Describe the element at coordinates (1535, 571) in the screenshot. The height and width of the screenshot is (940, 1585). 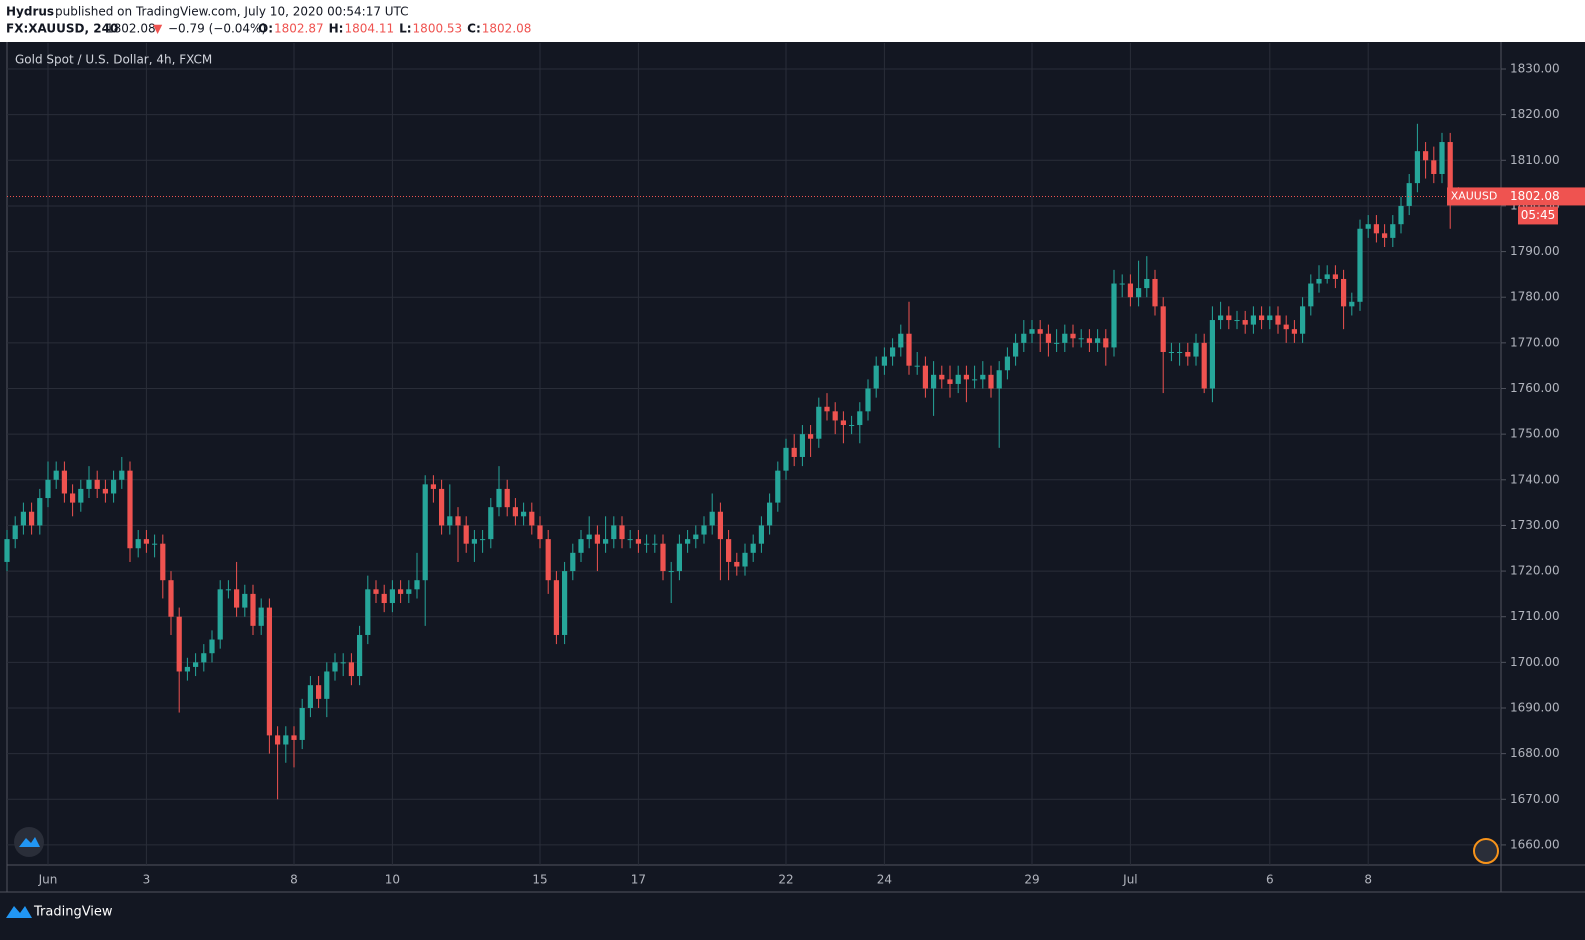
I see `y-tick-label: 1720.00` at that location.